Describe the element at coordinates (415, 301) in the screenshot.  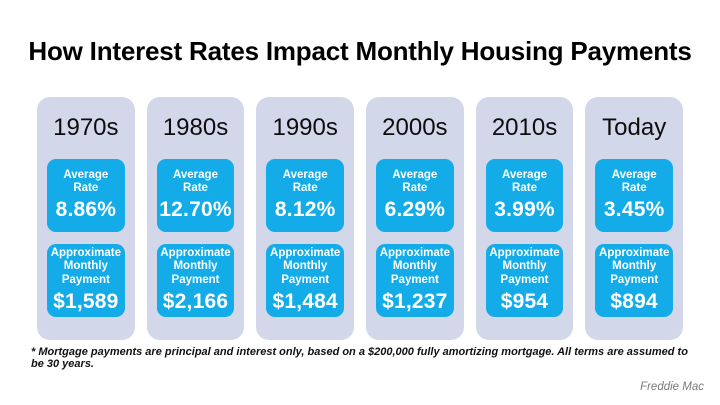
I see `monthly-payment-value: $1,237` at that location.